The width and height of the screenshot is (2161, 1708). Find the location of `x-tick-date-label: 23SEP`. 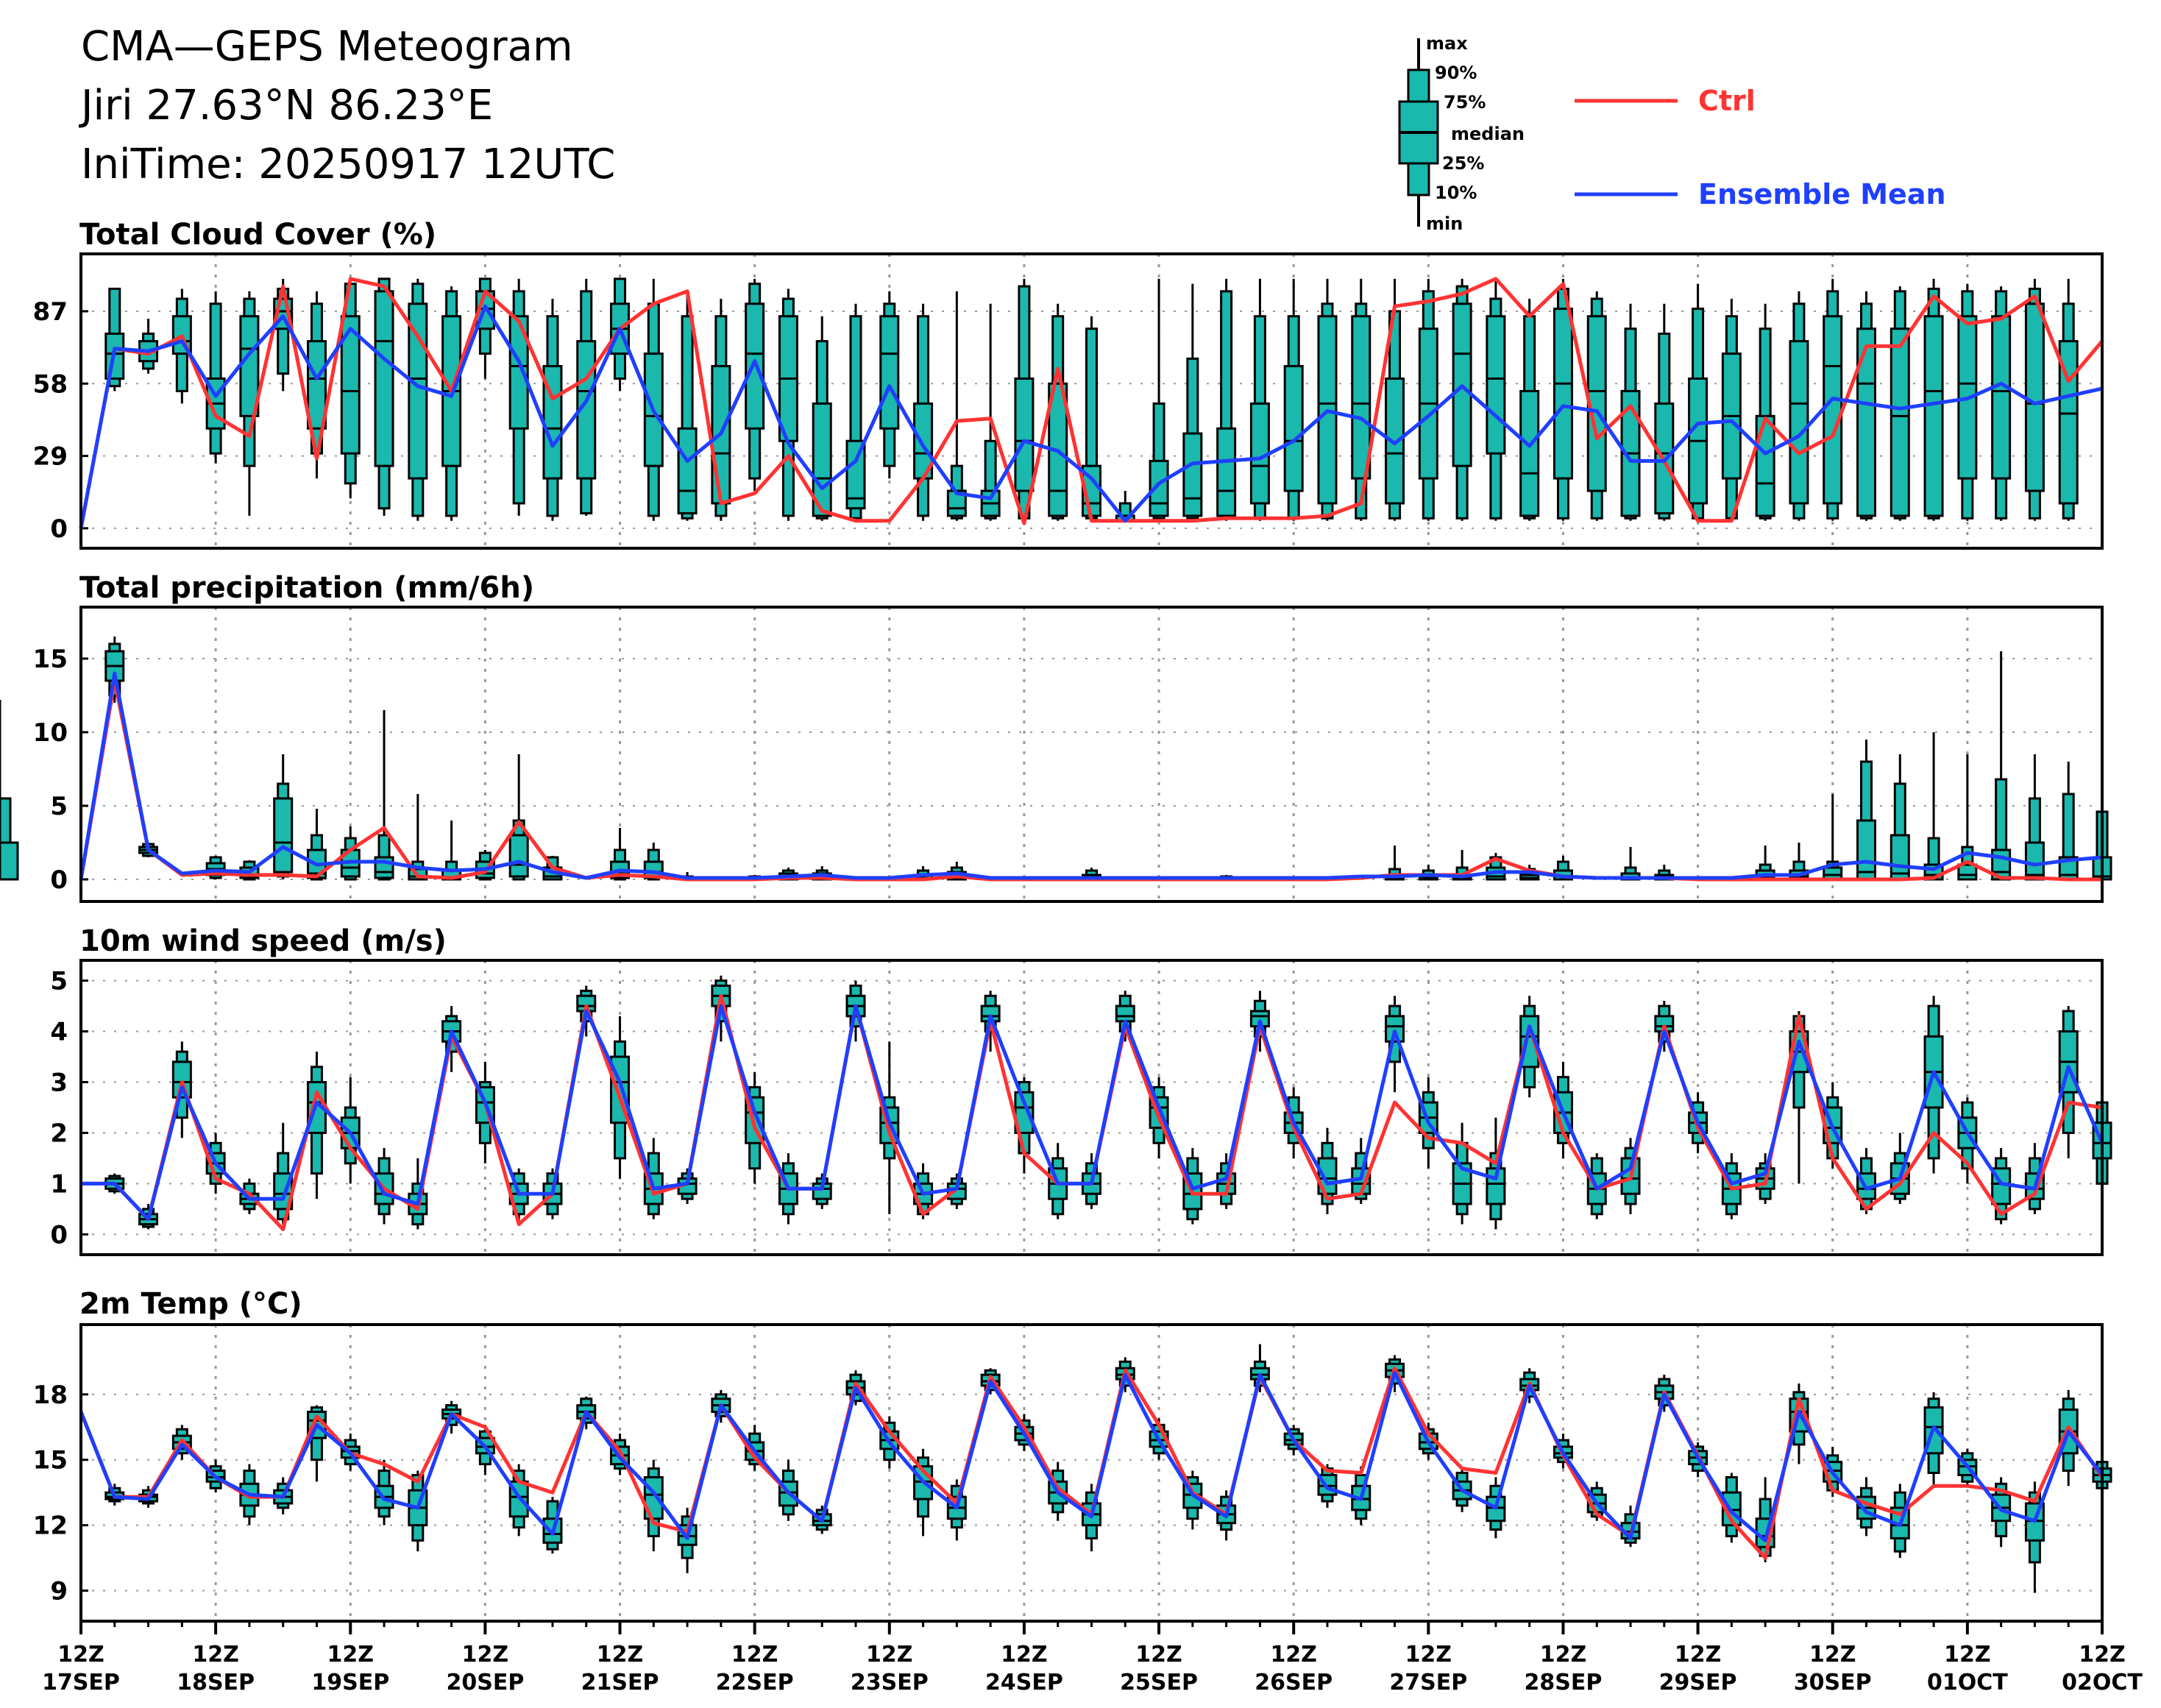

x-tick-date-label: 23SEP is located at coordinates (890, 1683).